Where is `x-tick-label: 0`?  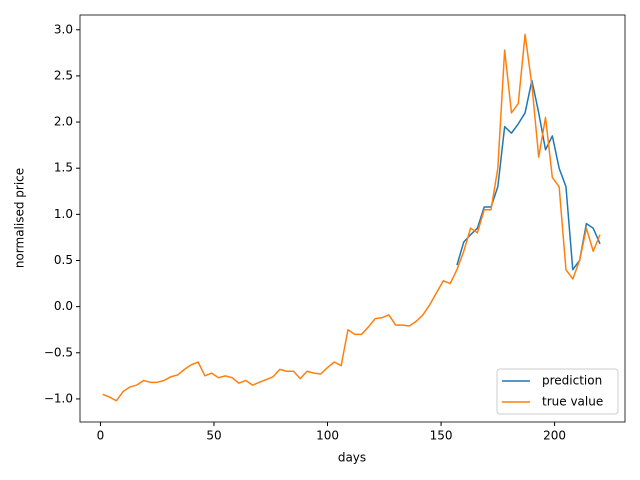 x-tick-label: 0 is located at coordinates (101, 436).